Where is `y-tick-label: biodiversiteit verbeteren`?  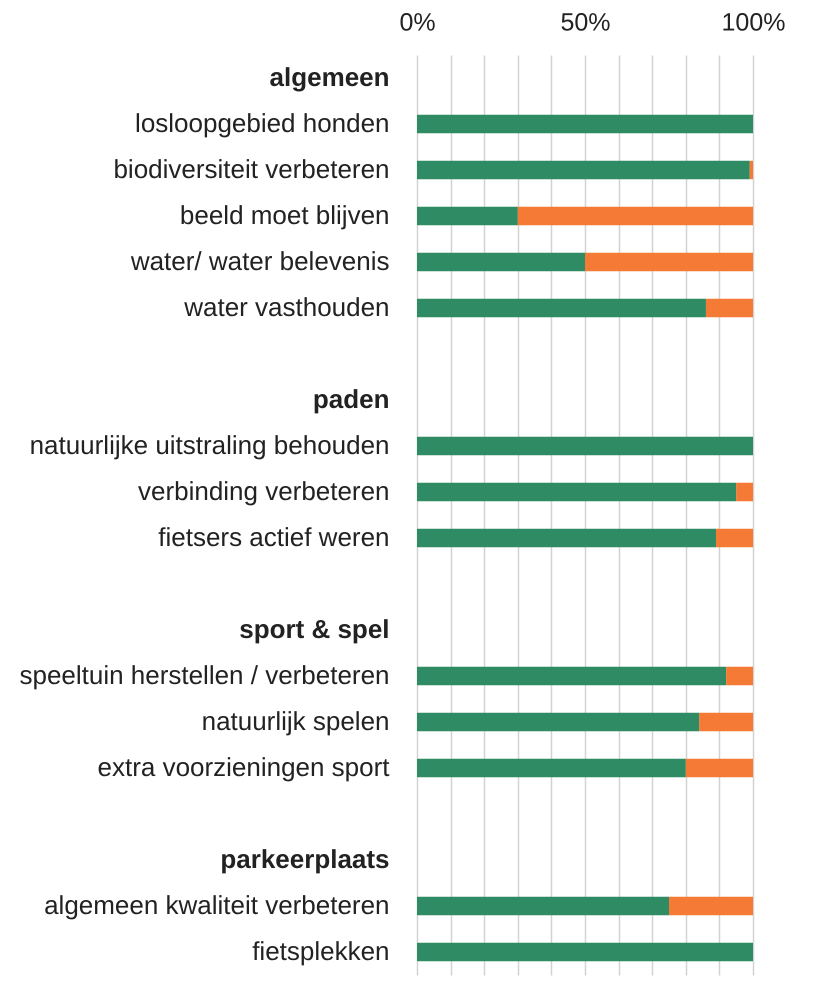 y-tick-label: biodiversiteit verbeteren is located at coordinates (251, 169).